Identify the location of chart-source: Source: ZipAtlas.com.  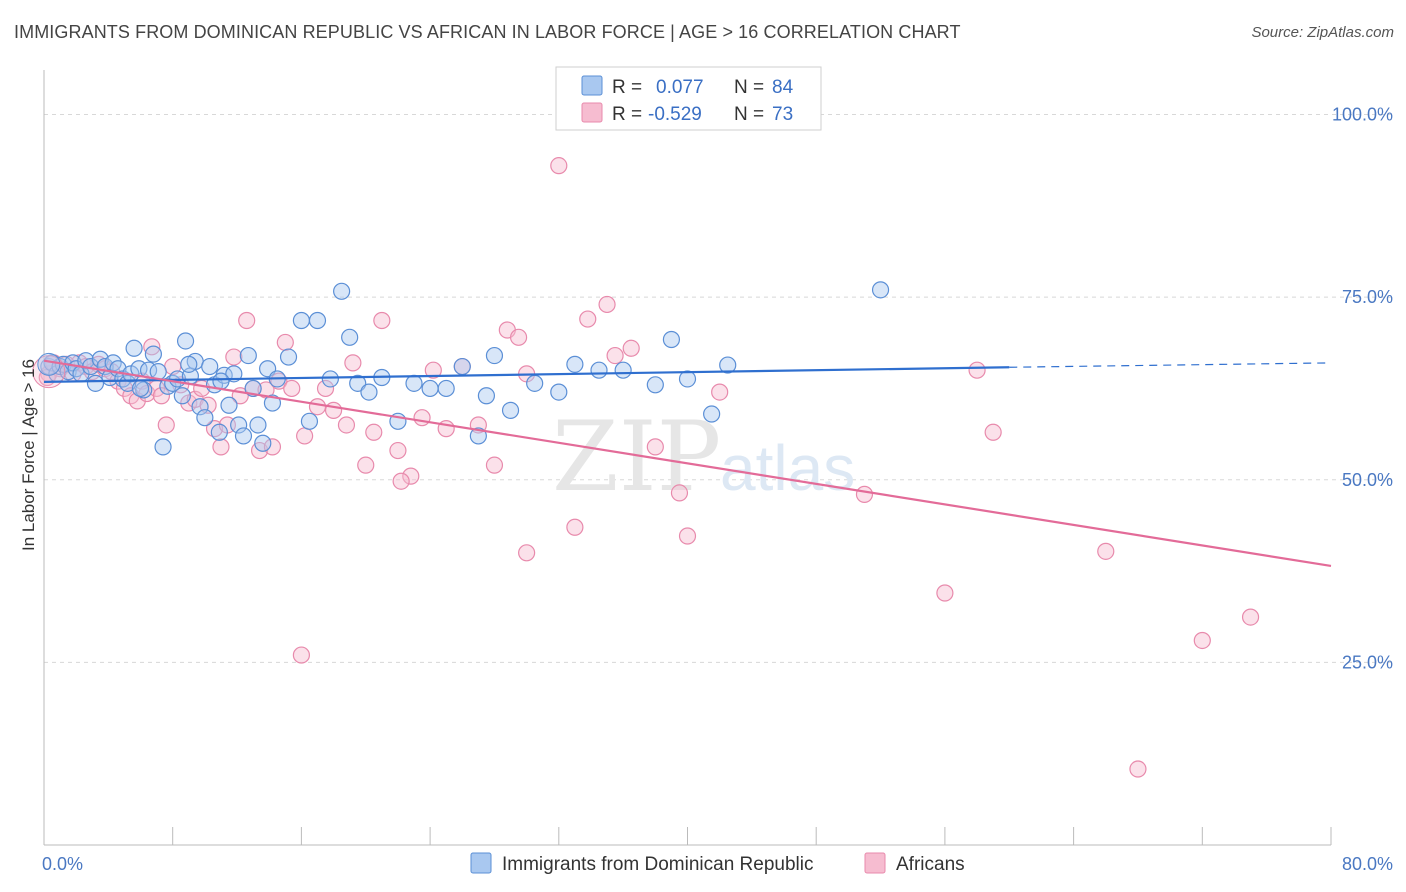
(1322, 32).